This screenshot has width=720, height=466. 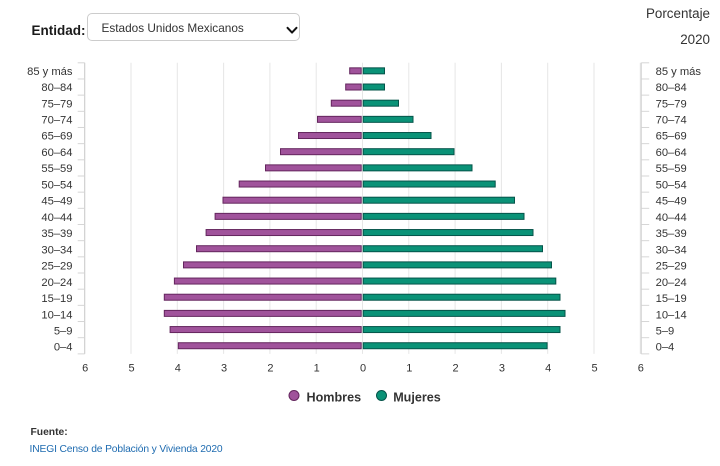 What do you see at coordinates (363, 368) in the screenshot?
I see `svg-text: 0` at bounding box center [363, 368].